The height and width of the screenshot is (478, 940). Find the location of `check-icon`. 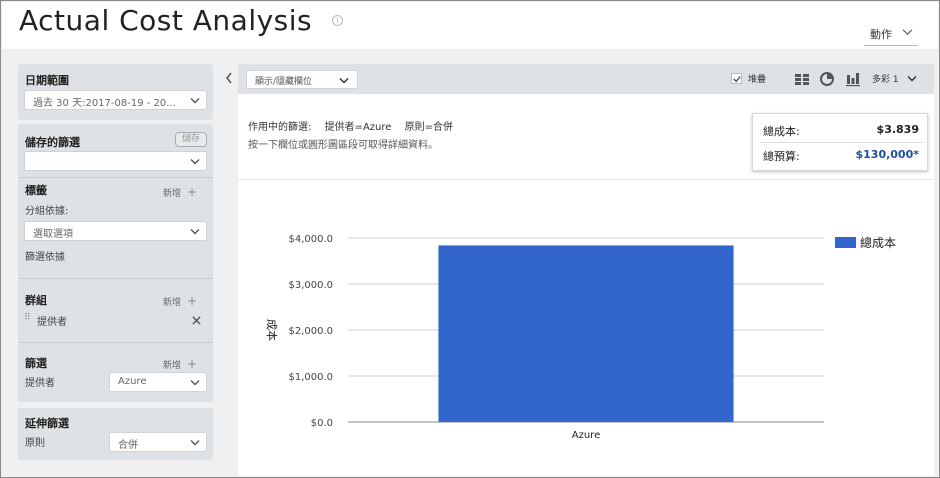

check-icon is located at coordinates (737, 79).